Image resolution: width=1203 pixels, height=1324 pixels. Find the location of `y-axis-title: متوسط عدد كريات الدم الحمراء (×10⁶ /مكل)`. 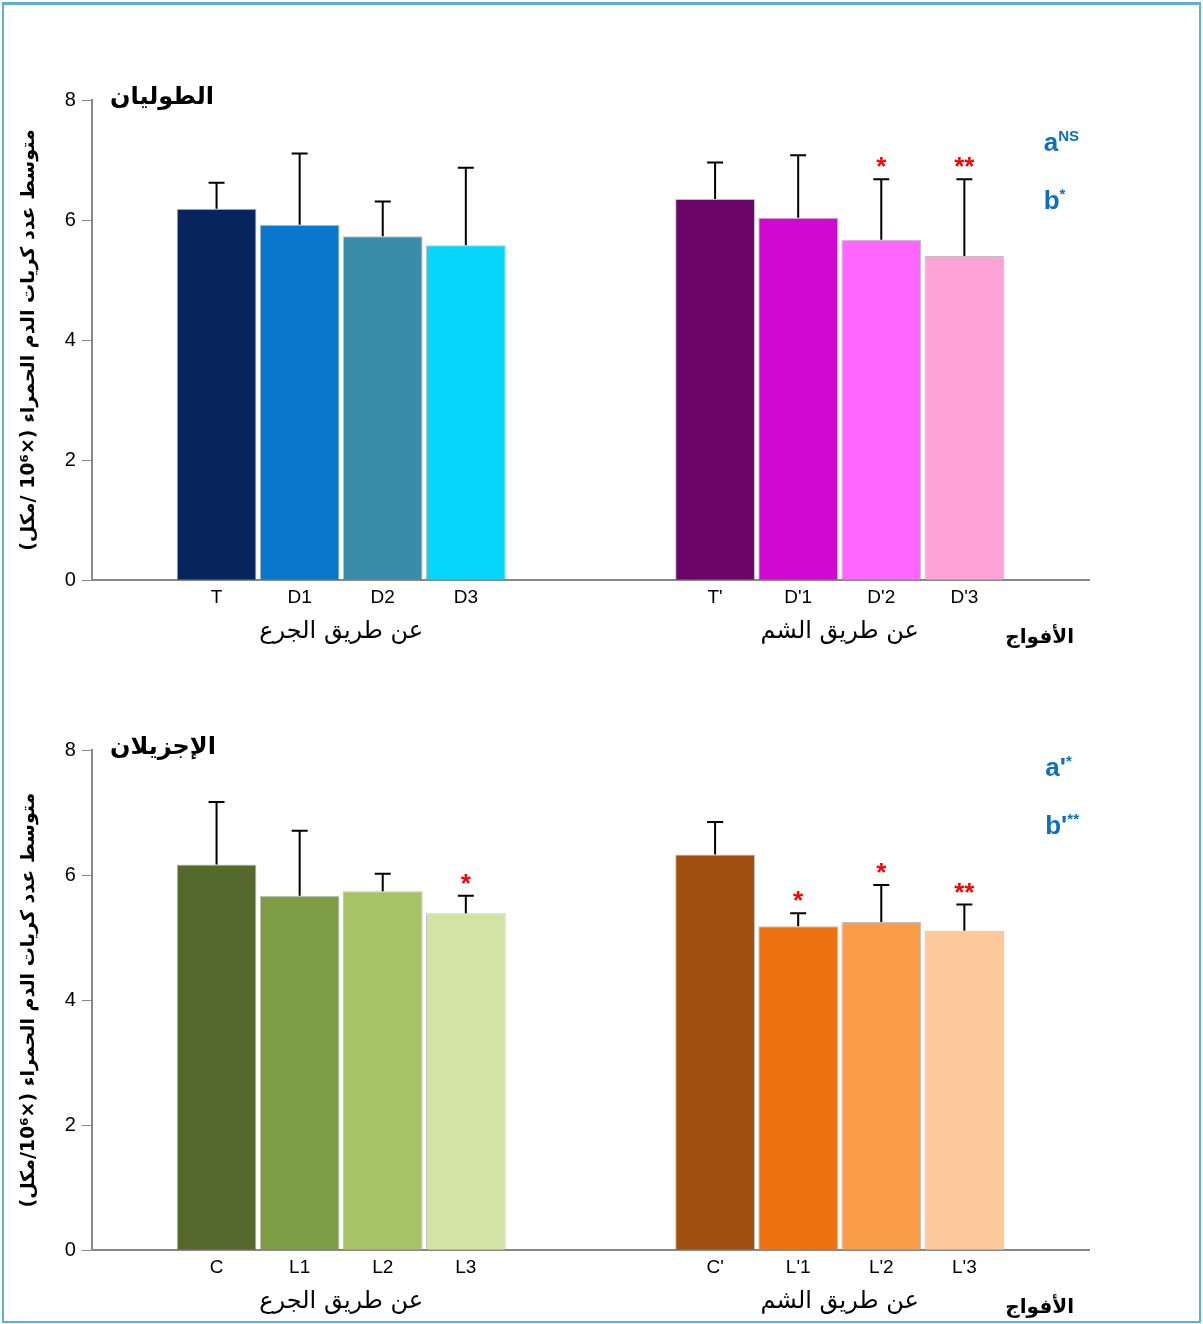

y-axis-title: متوسط عدد كريات الدم الحمراء (×10⁶ /مكل) is located at coordinates (28, 340).